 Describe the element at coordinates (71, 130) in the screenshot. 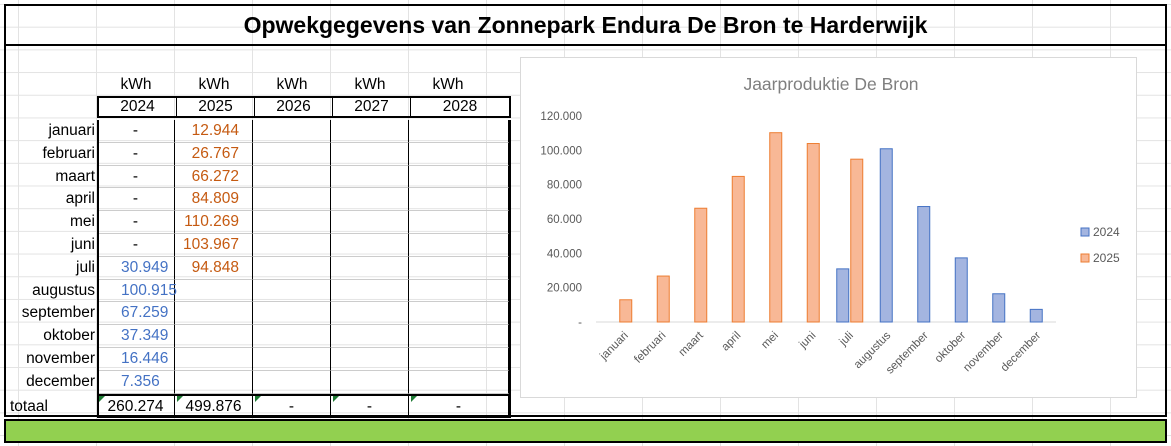

I see `month-label: januari` at that location.